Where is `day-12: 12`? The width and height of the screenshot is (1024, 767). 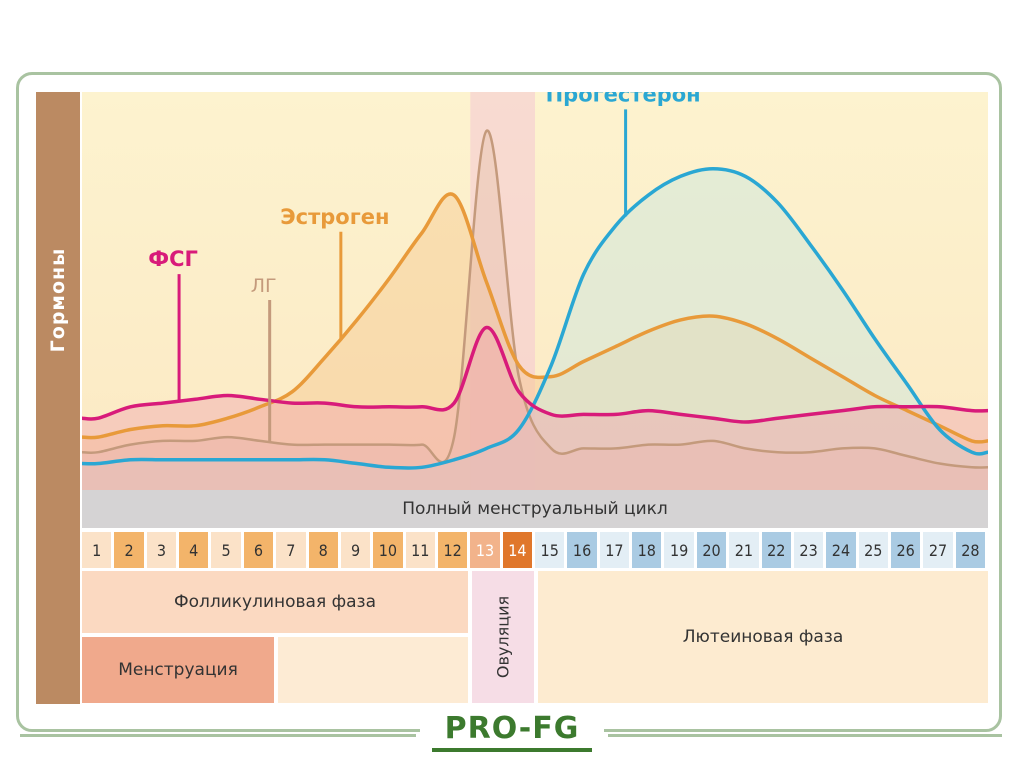
day-12: 12 is located at coordinates (454, 550).